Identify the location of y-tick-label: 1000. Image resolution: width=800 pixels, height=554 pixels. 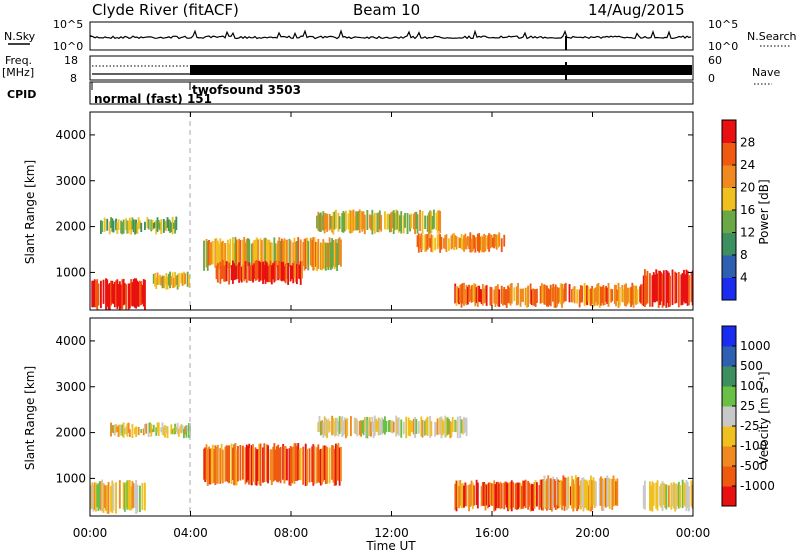
(70, 478).